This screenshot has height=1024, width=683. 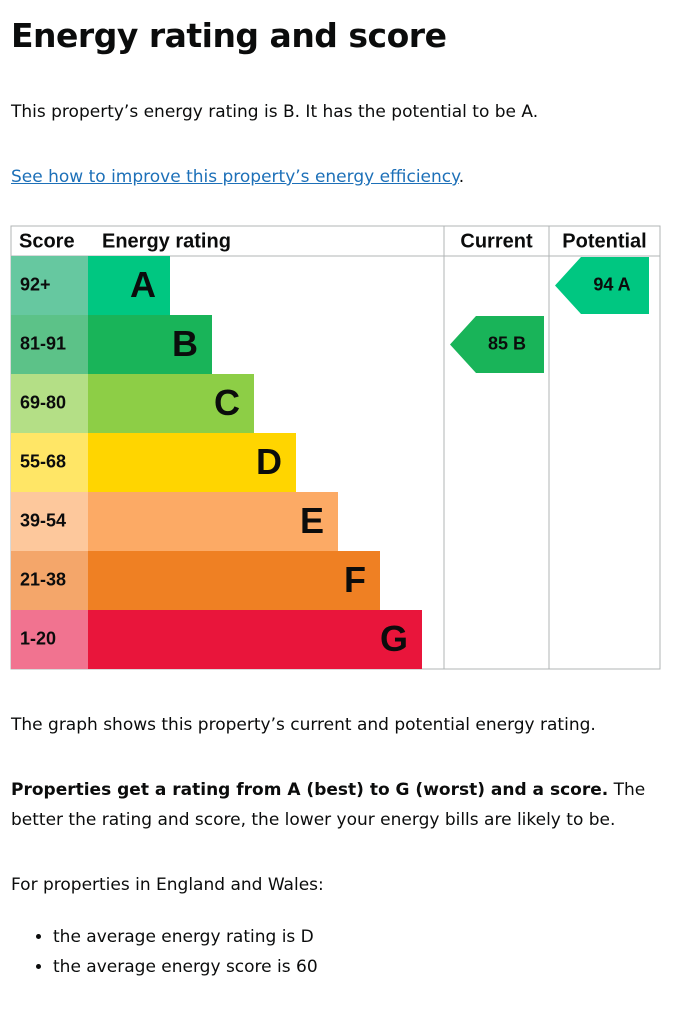 What do you see at coordinates (507, 343) in the screenshot?
I see `current-label: 85 B` at bounding box center [507, 343].